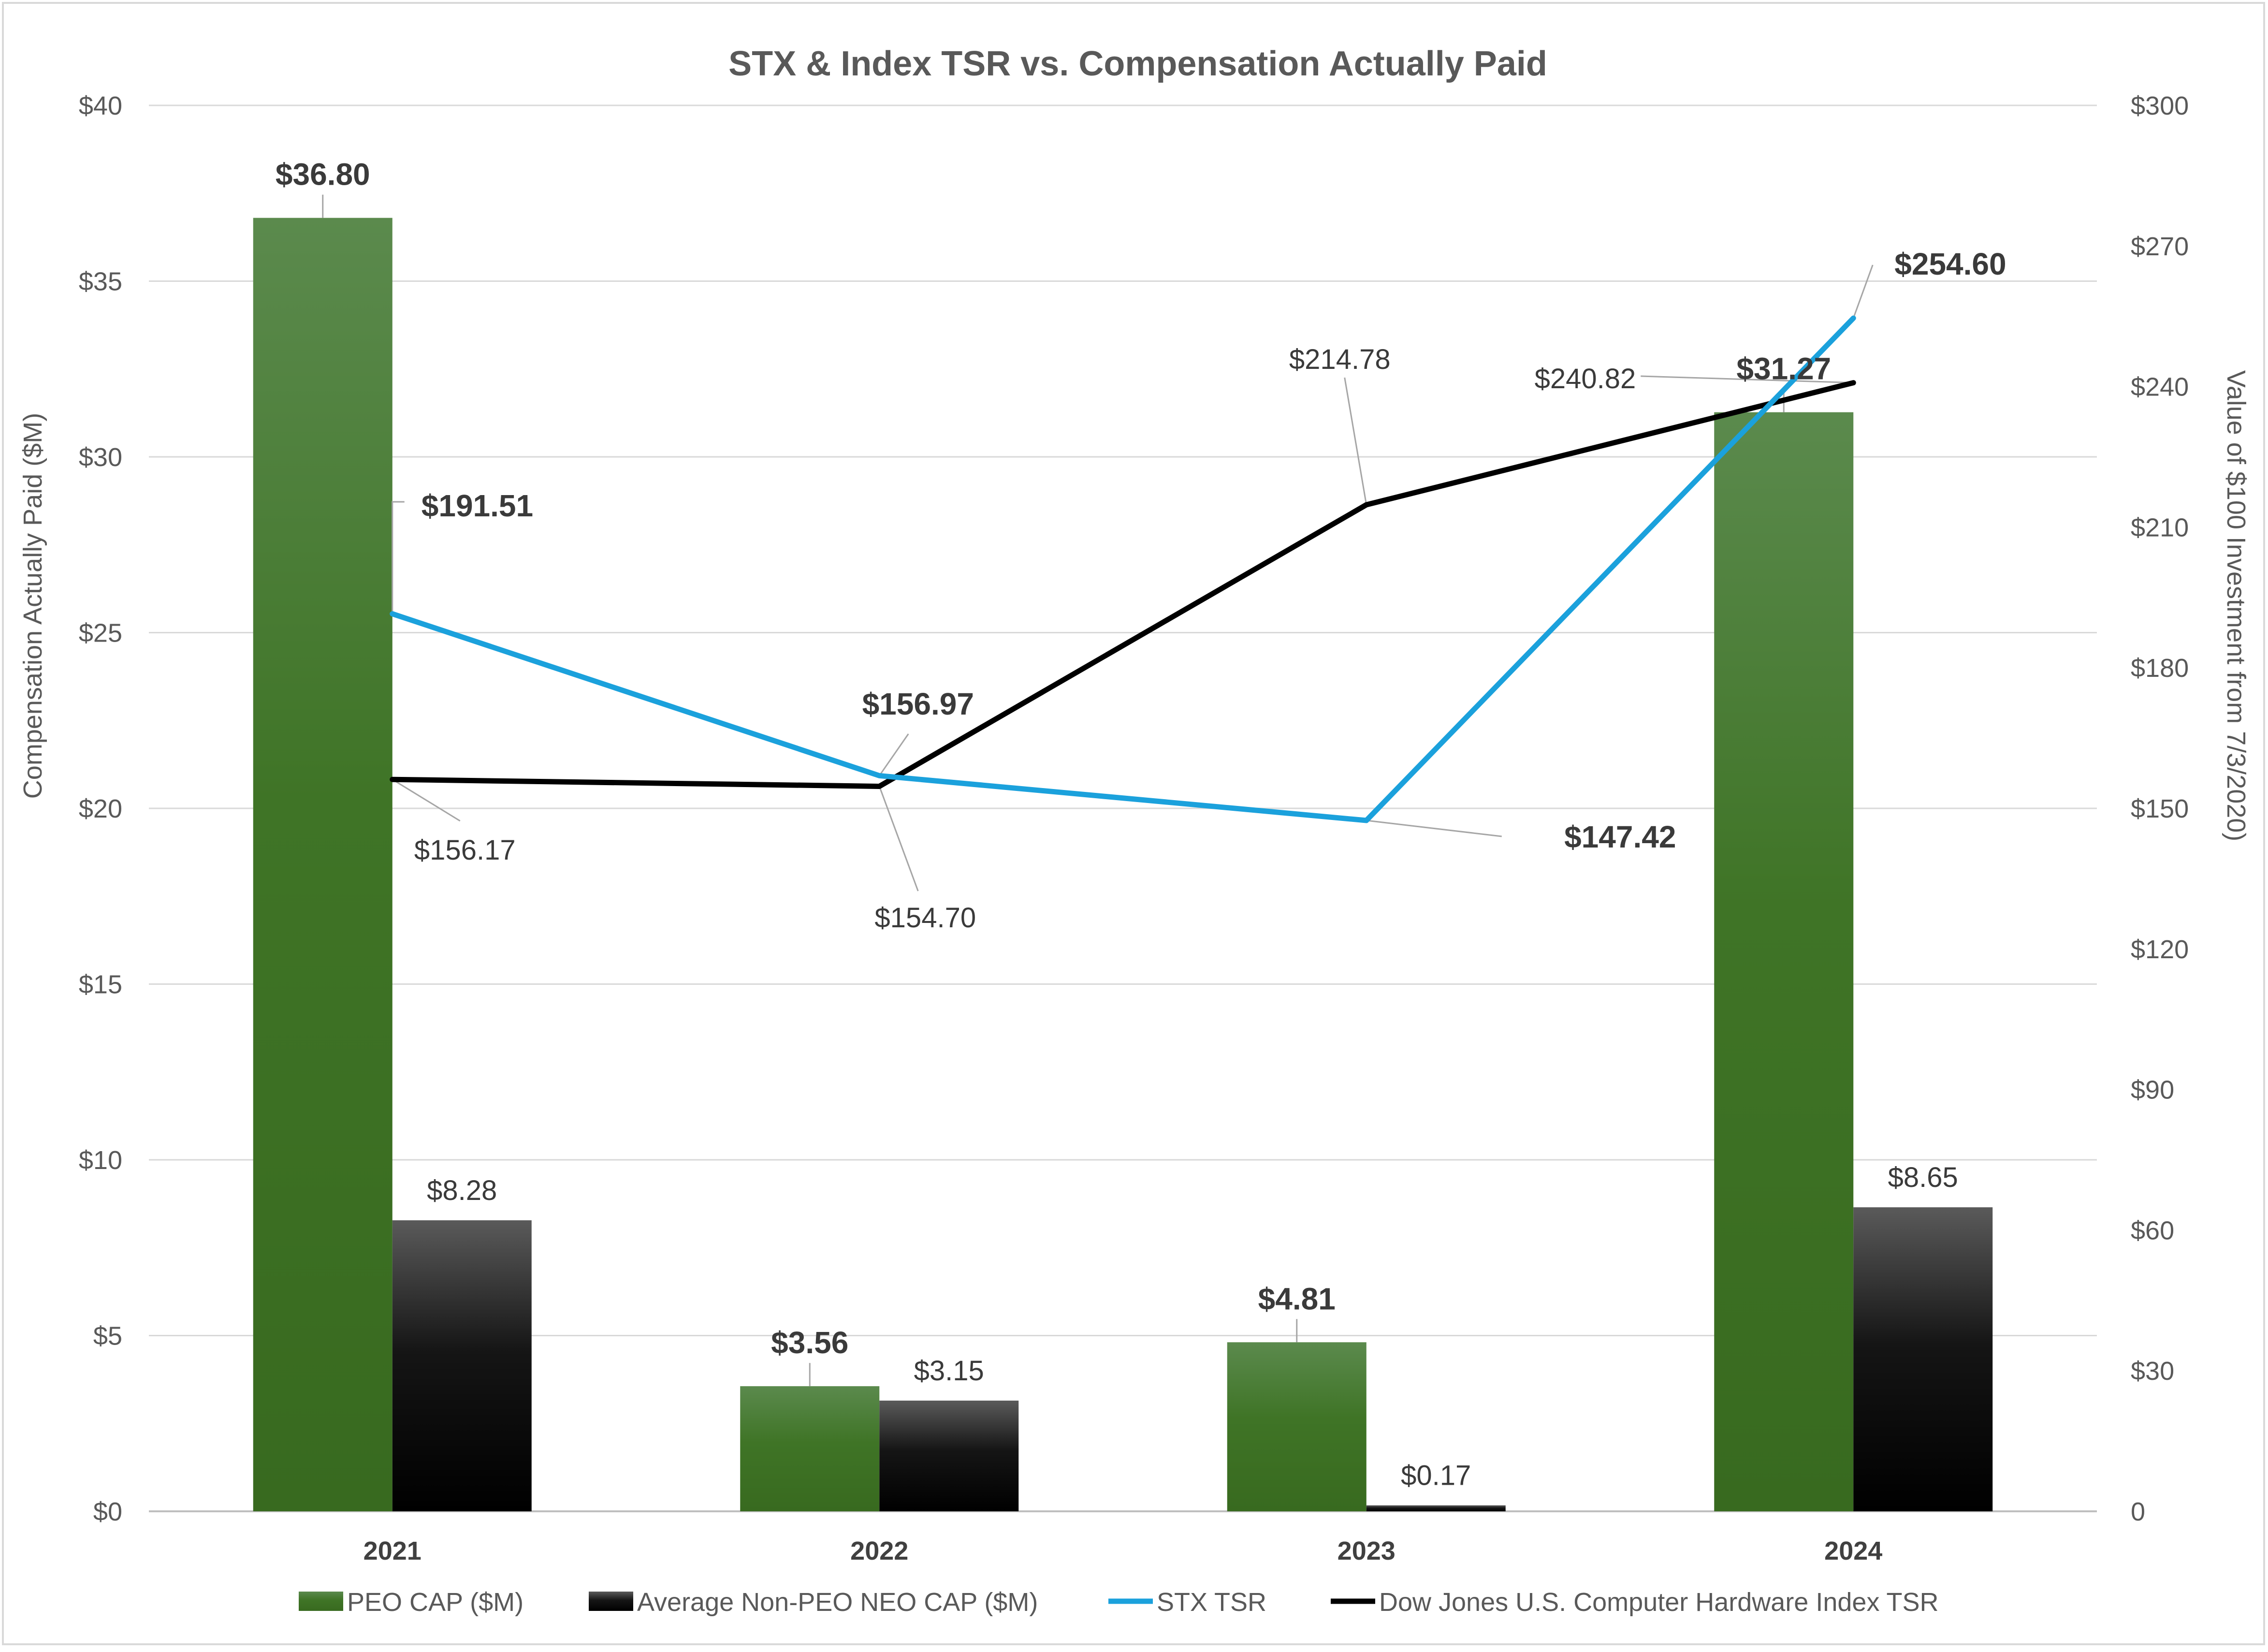 This screenshot has width=2268, height=1652. I want to click on right-tick-label: $300, so click(2160, 105).